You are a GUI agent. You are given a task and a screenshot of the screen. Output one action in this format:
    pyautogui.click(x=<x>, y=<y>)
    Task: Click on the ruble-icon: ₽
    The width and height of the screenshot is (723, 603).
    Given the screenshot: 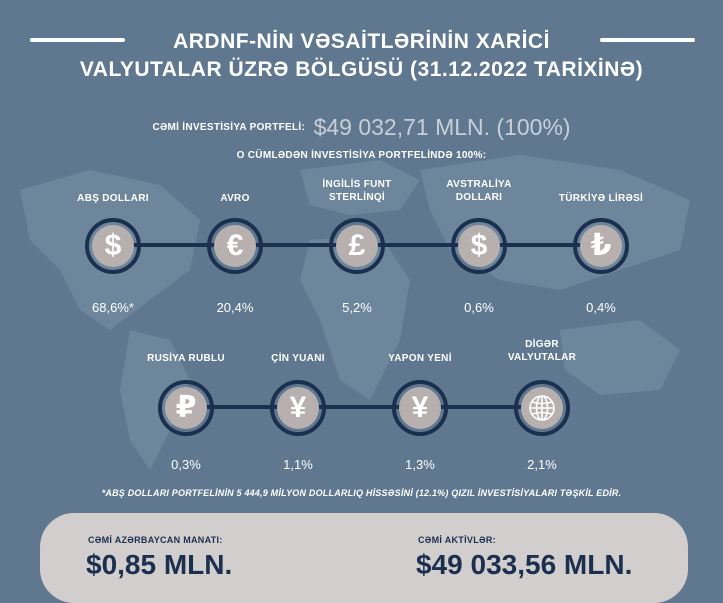 What is the action you would take?
    pyautogui.click(x=186, y=408)
    